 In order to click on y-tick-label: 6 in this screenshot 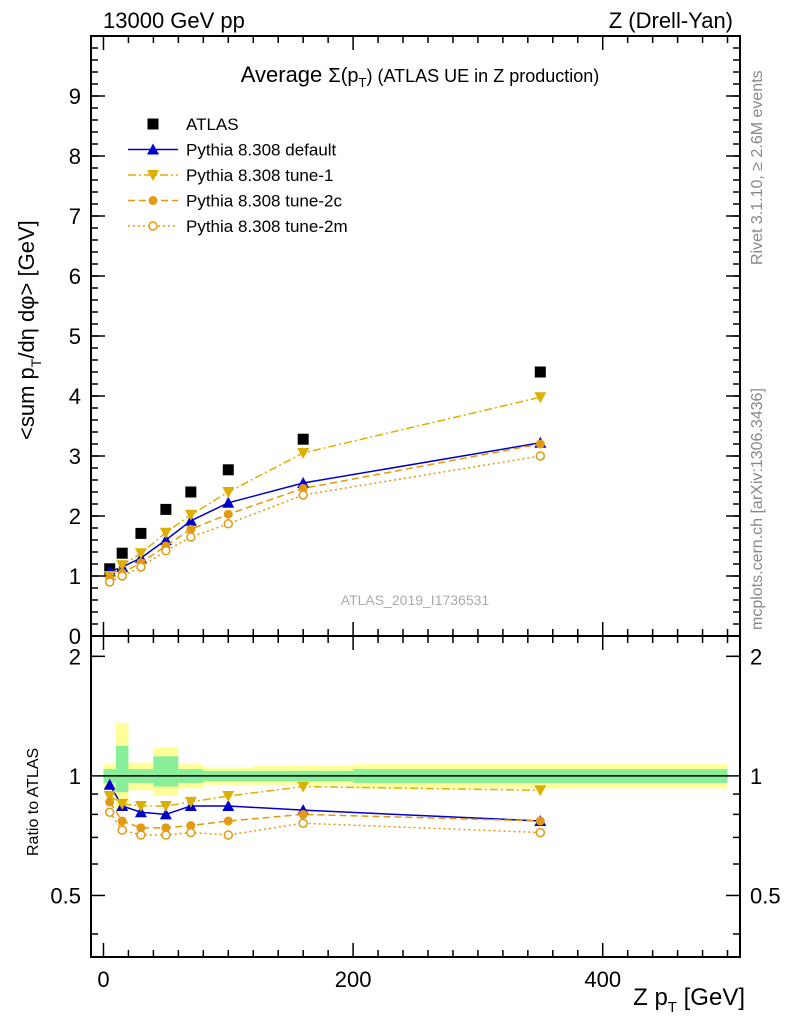, I will do `click(75, 276)`.